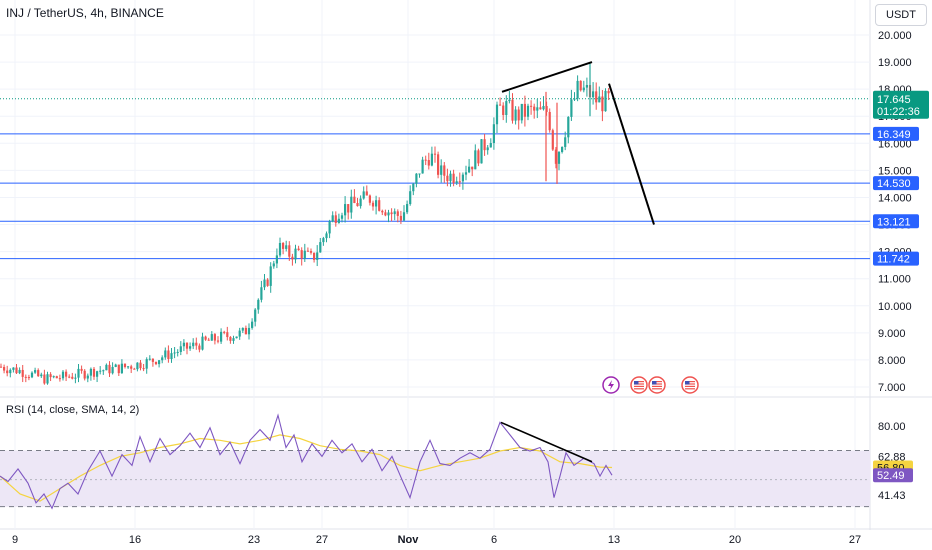 The width and height of the screenshot is (932, 550). Describe the element at coordinates (895, 171) in the screenshot. I see `price-tick-label: 15.000` at that location.